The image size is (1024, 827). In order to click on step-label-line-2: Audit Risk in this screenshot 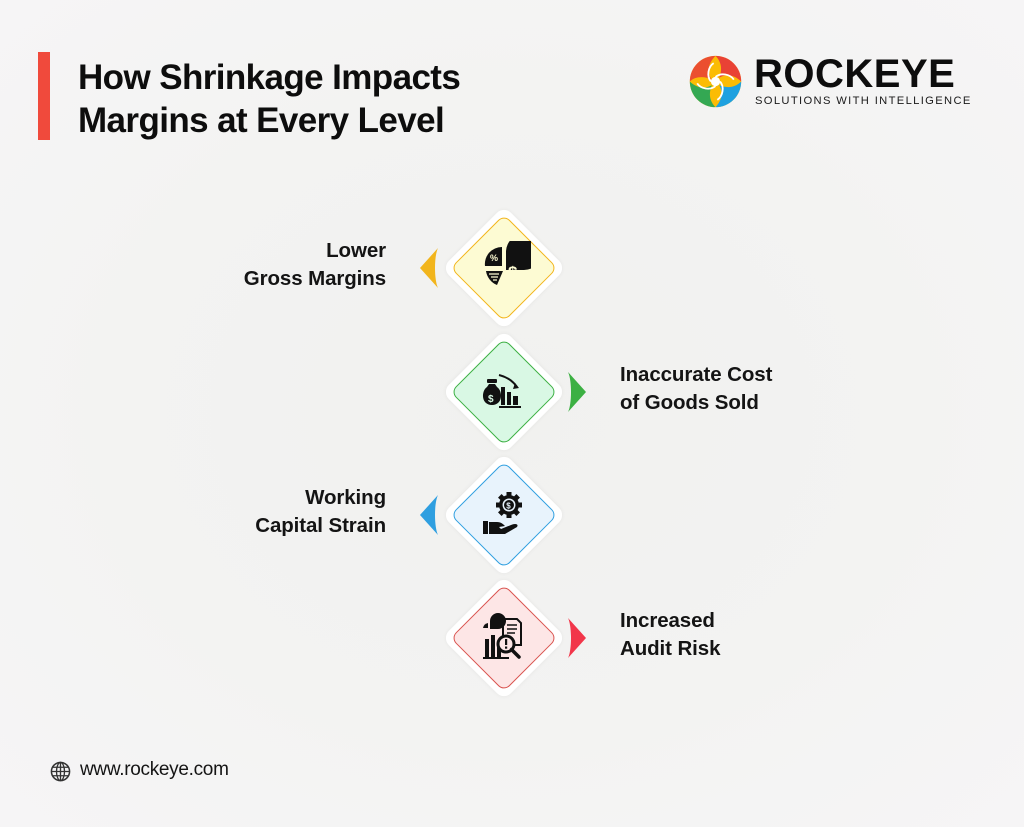, I will do `click(670, 648)`.